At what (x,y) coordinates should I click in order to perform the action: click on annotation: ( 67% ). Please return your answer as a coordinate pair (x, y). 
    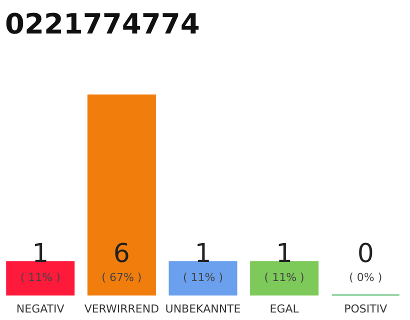
    Looking at the image, I should click on (122, 277).